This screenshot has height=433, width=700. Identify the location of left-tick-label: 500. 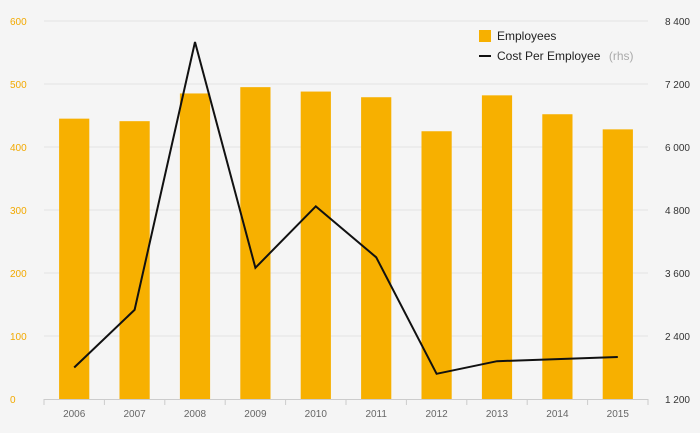
(18, 85).